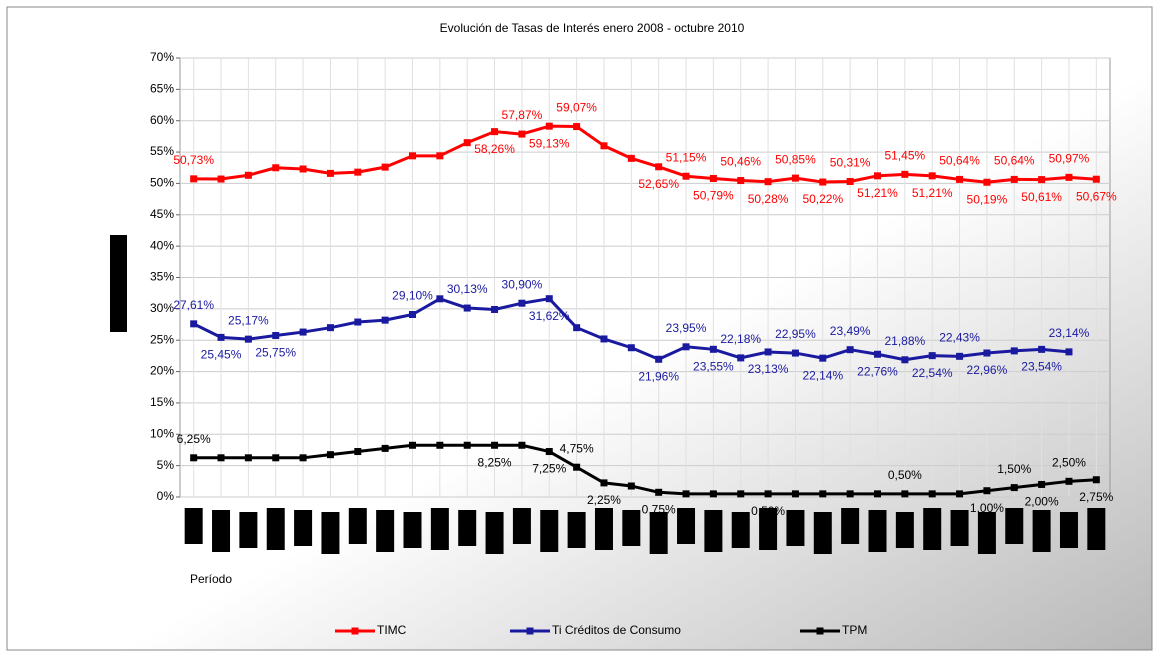 The image size is (1159, 665). What do you see at coordinates (768, 199) in the screenshot?
I see `data-label: 50,28%` at bounding box center [768, 199].